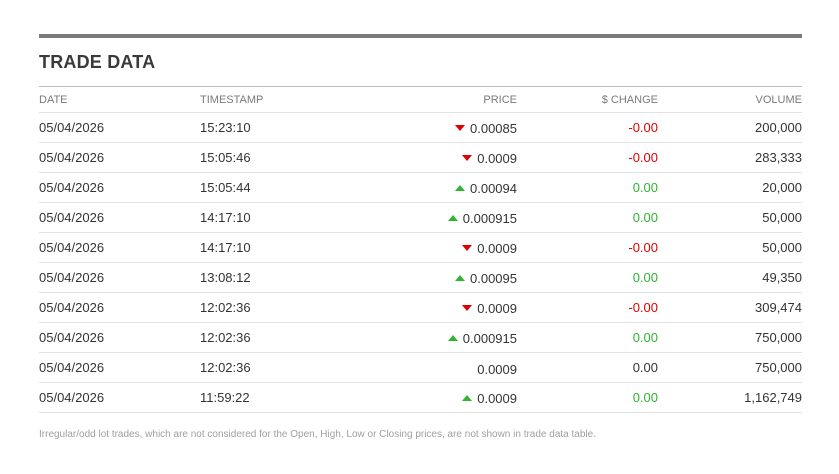 This screenshot has width=839, height=474. I want to click on cell-price: 0.00094, so click(432, 187).